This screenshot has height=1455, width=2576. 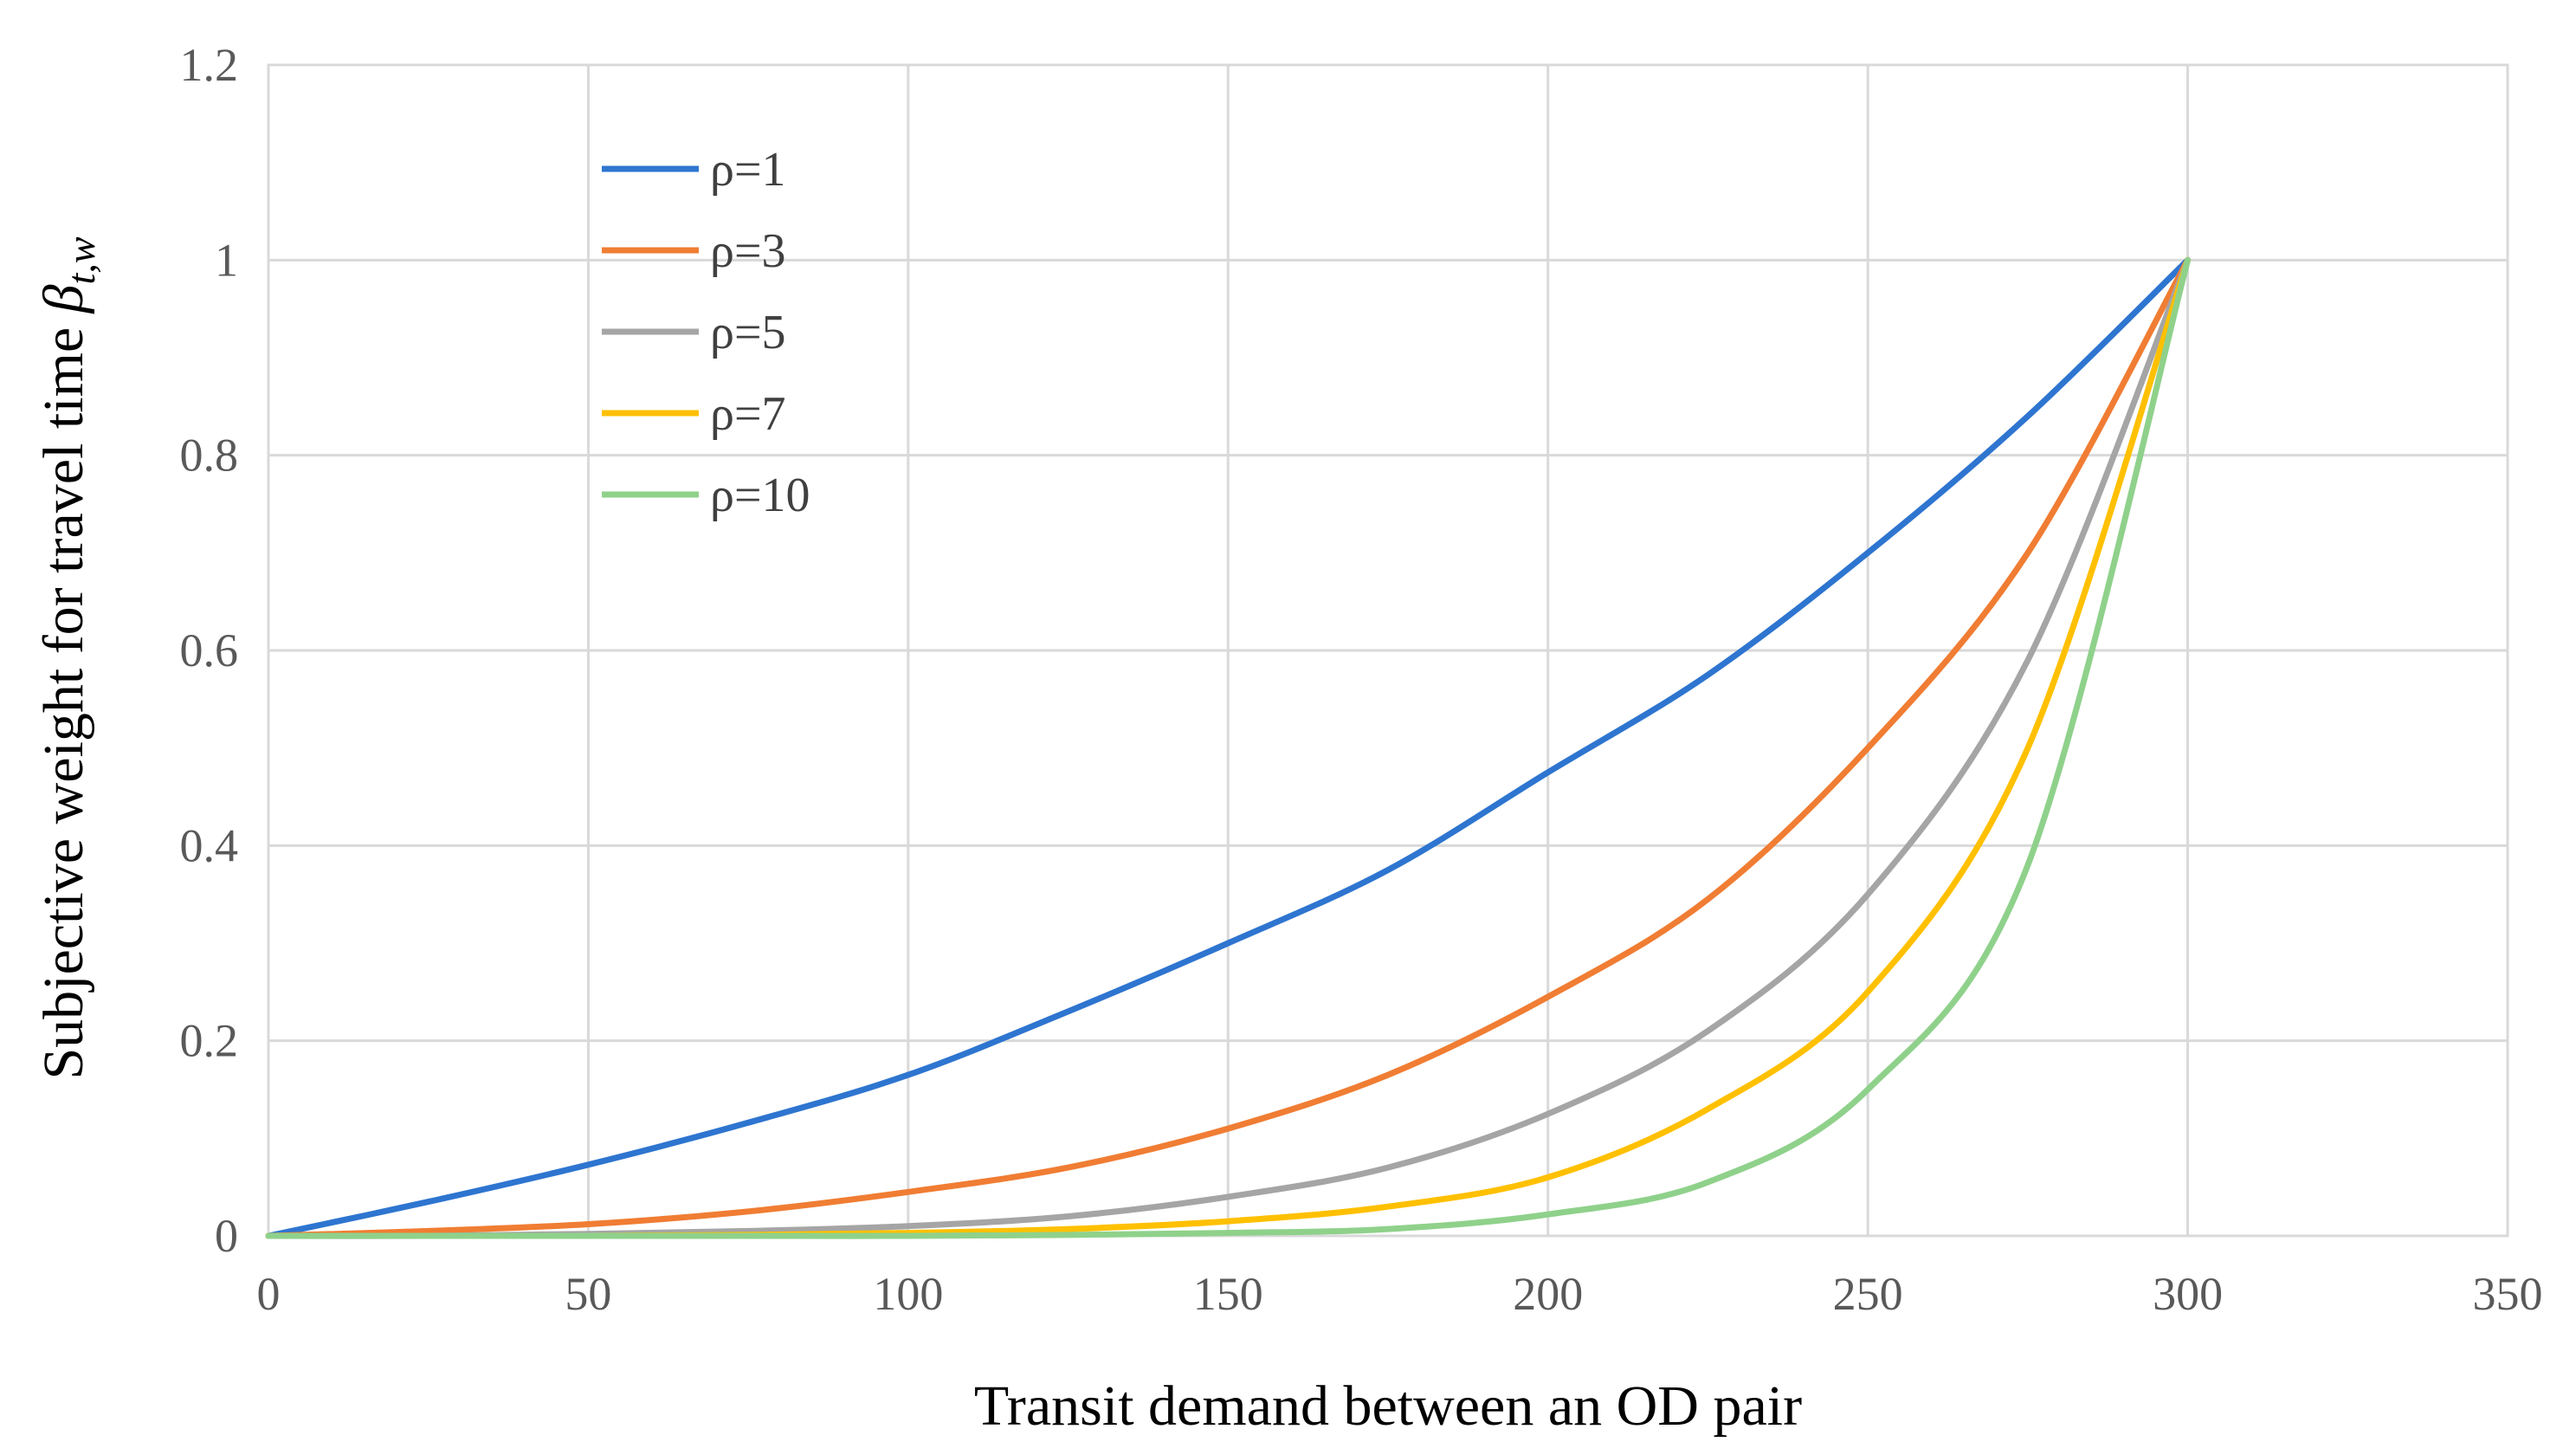 I want to click on x-tick-label: 50, so click(x=588, y=1294).